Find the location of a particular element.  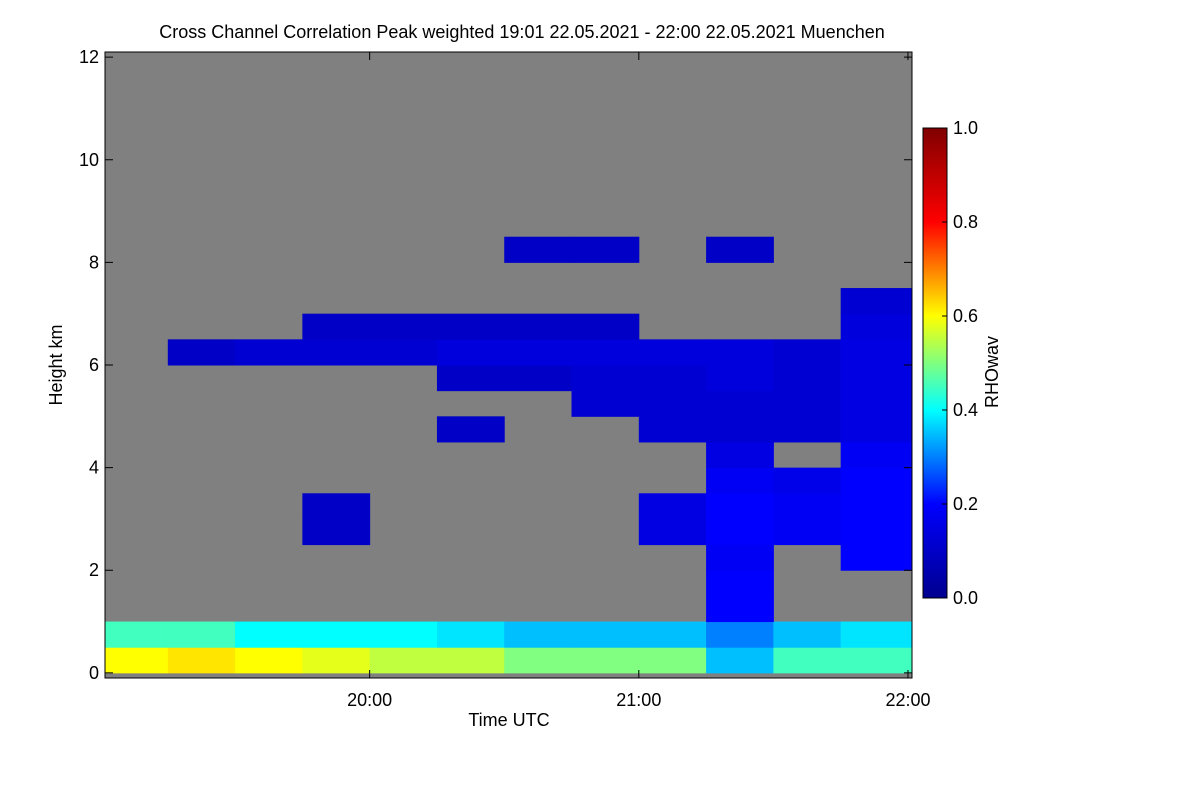

y-tick-label: 2 is located at coordinates (94, 570).